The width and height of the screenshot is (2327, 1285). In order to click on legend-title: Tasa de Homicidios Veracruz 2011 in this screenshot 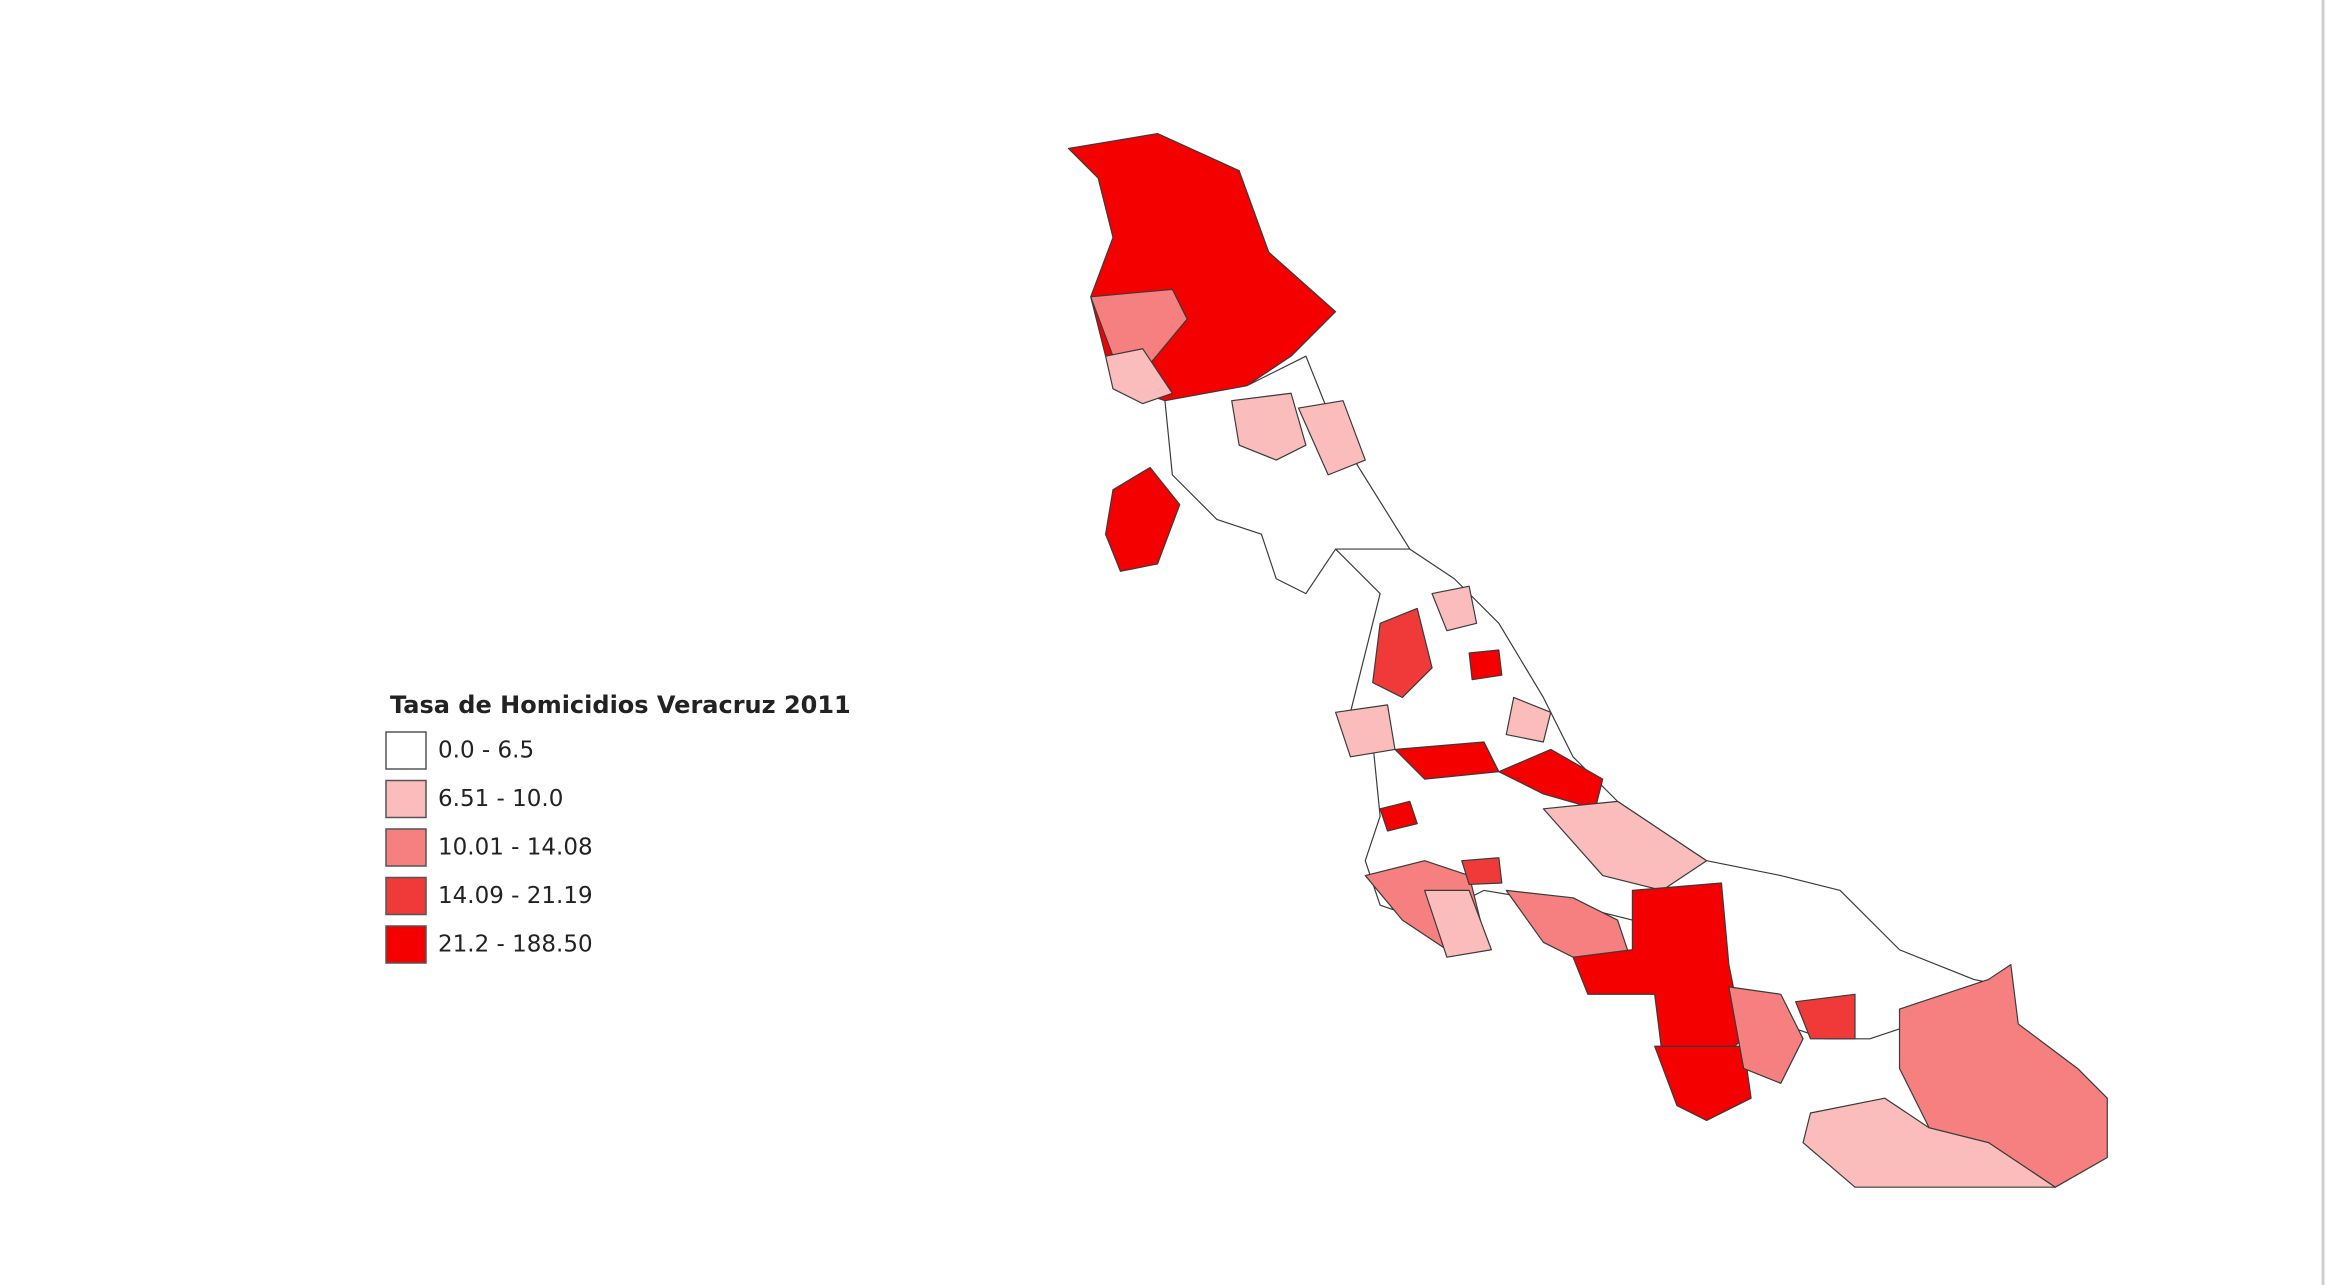, I will do `click(620, 705)`.